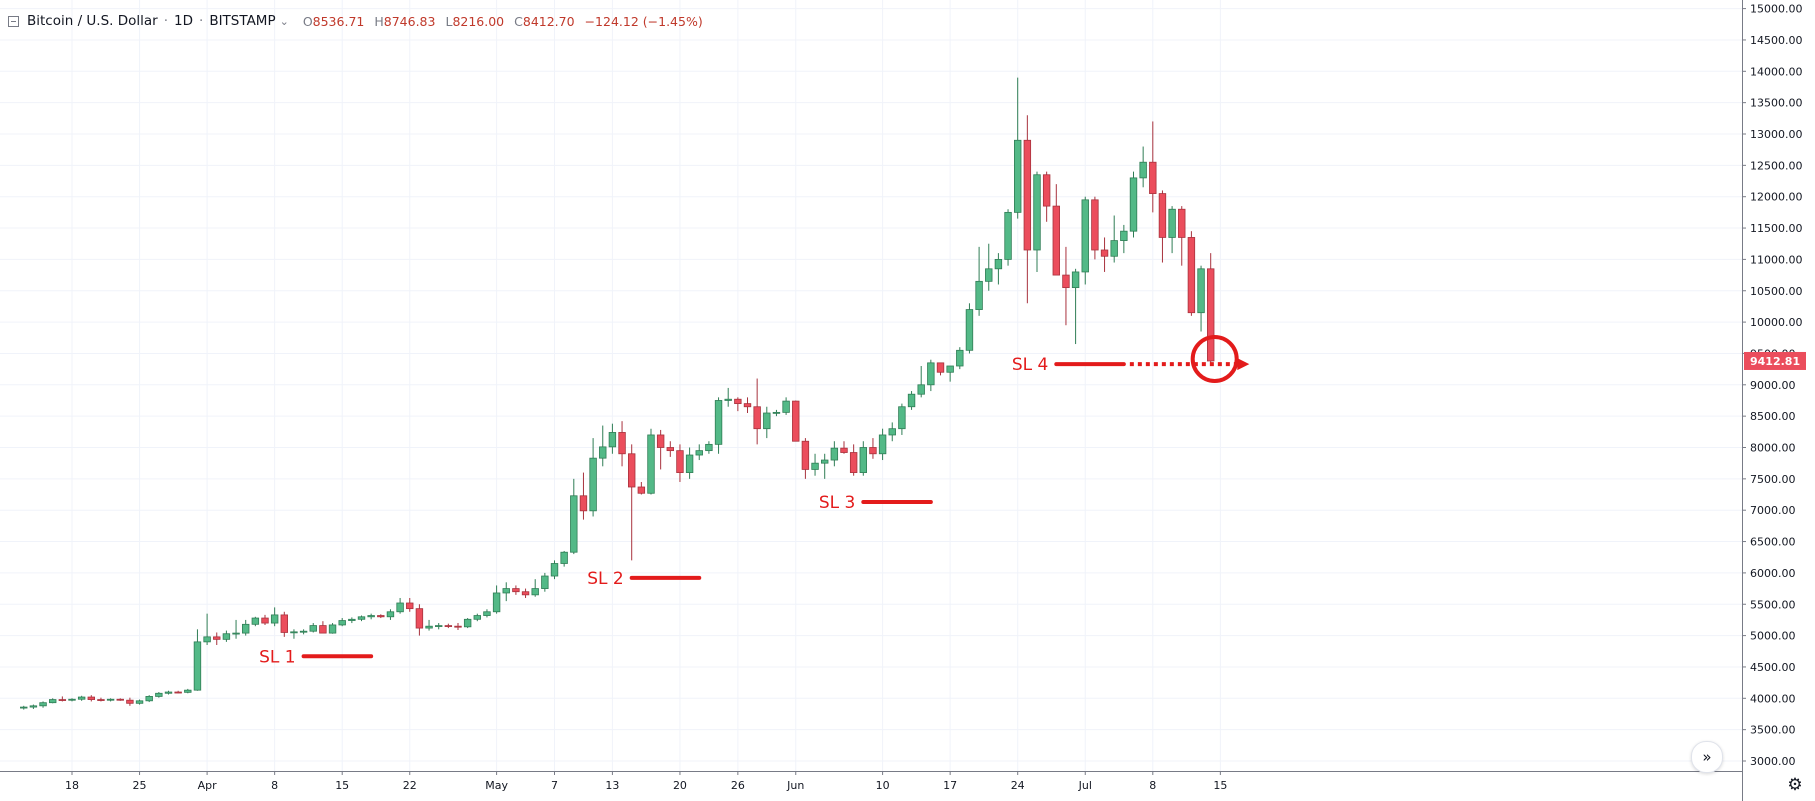  I want to click on y-tick-label: 12500.00, so click(1776, 165).